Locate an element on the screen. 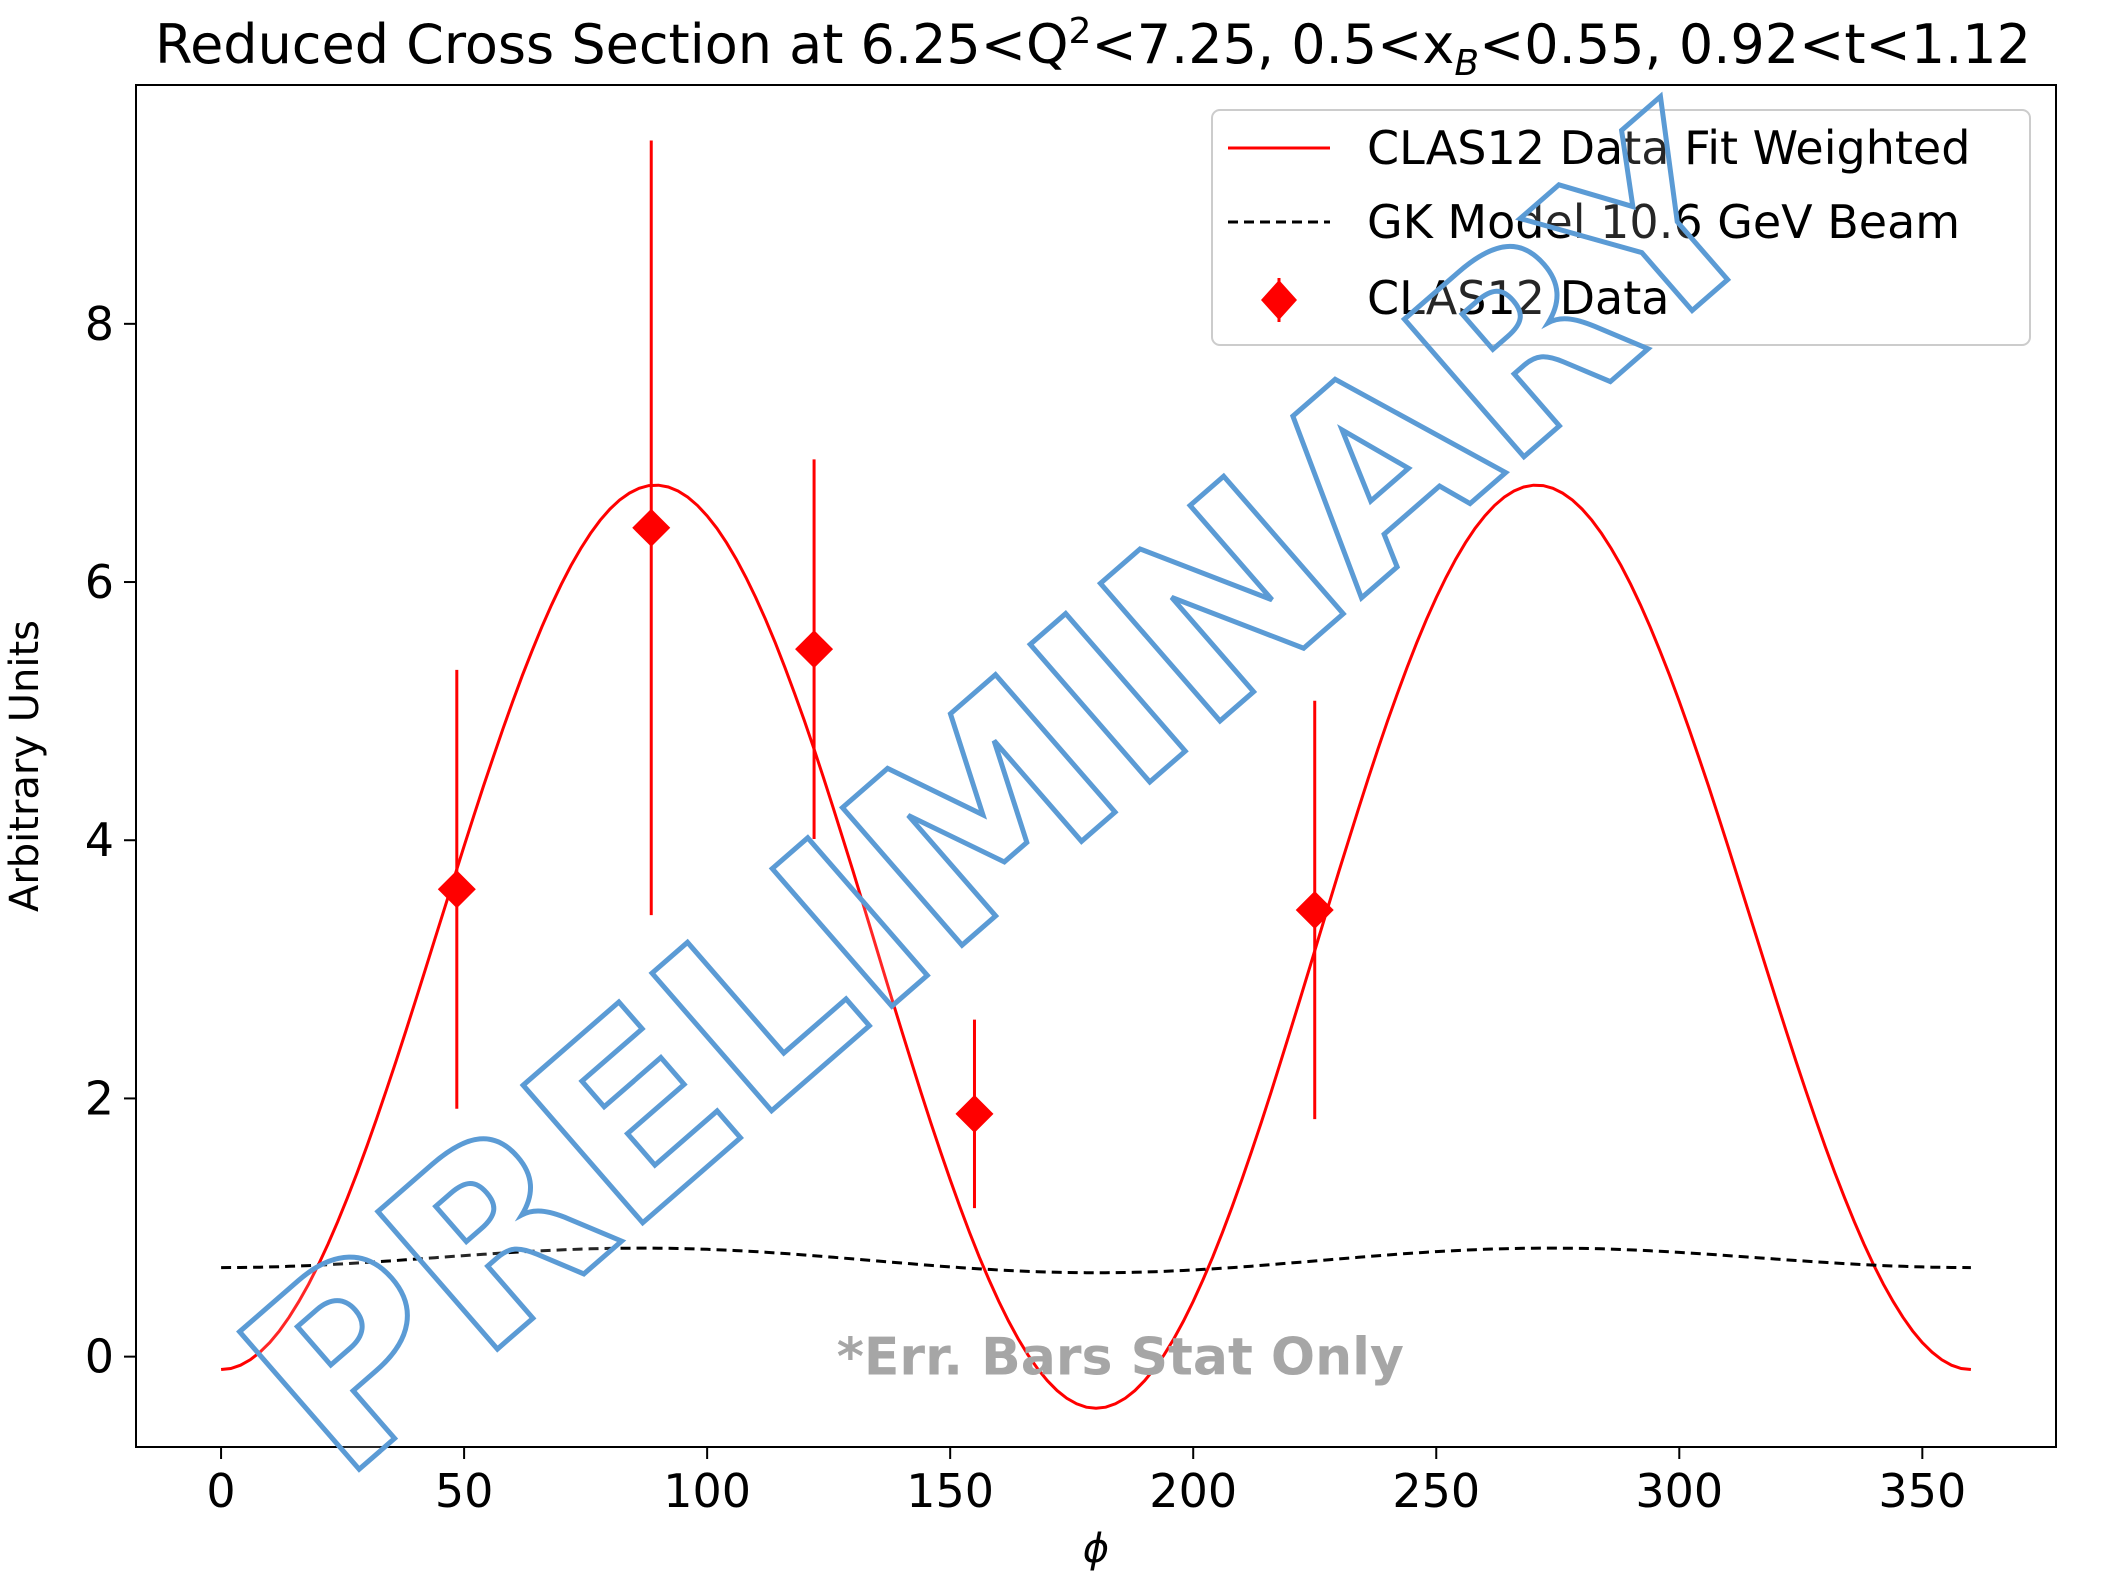 The image size is (2116, 1573). x-axis: 0 50 100 150 200 250 300 350 is located at coordinates (1086, 1482).